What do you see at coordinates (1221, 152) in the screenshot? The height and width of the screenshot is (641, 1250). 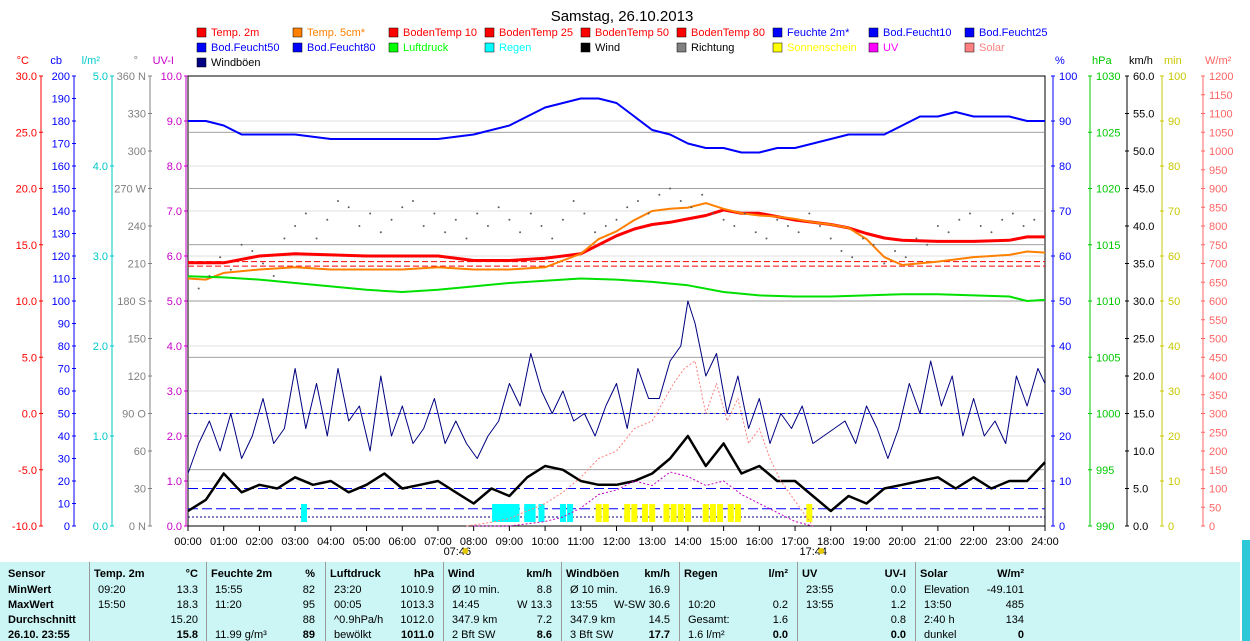 I see `axis-tick-label: 1000` at bounding box center [1221, 152].